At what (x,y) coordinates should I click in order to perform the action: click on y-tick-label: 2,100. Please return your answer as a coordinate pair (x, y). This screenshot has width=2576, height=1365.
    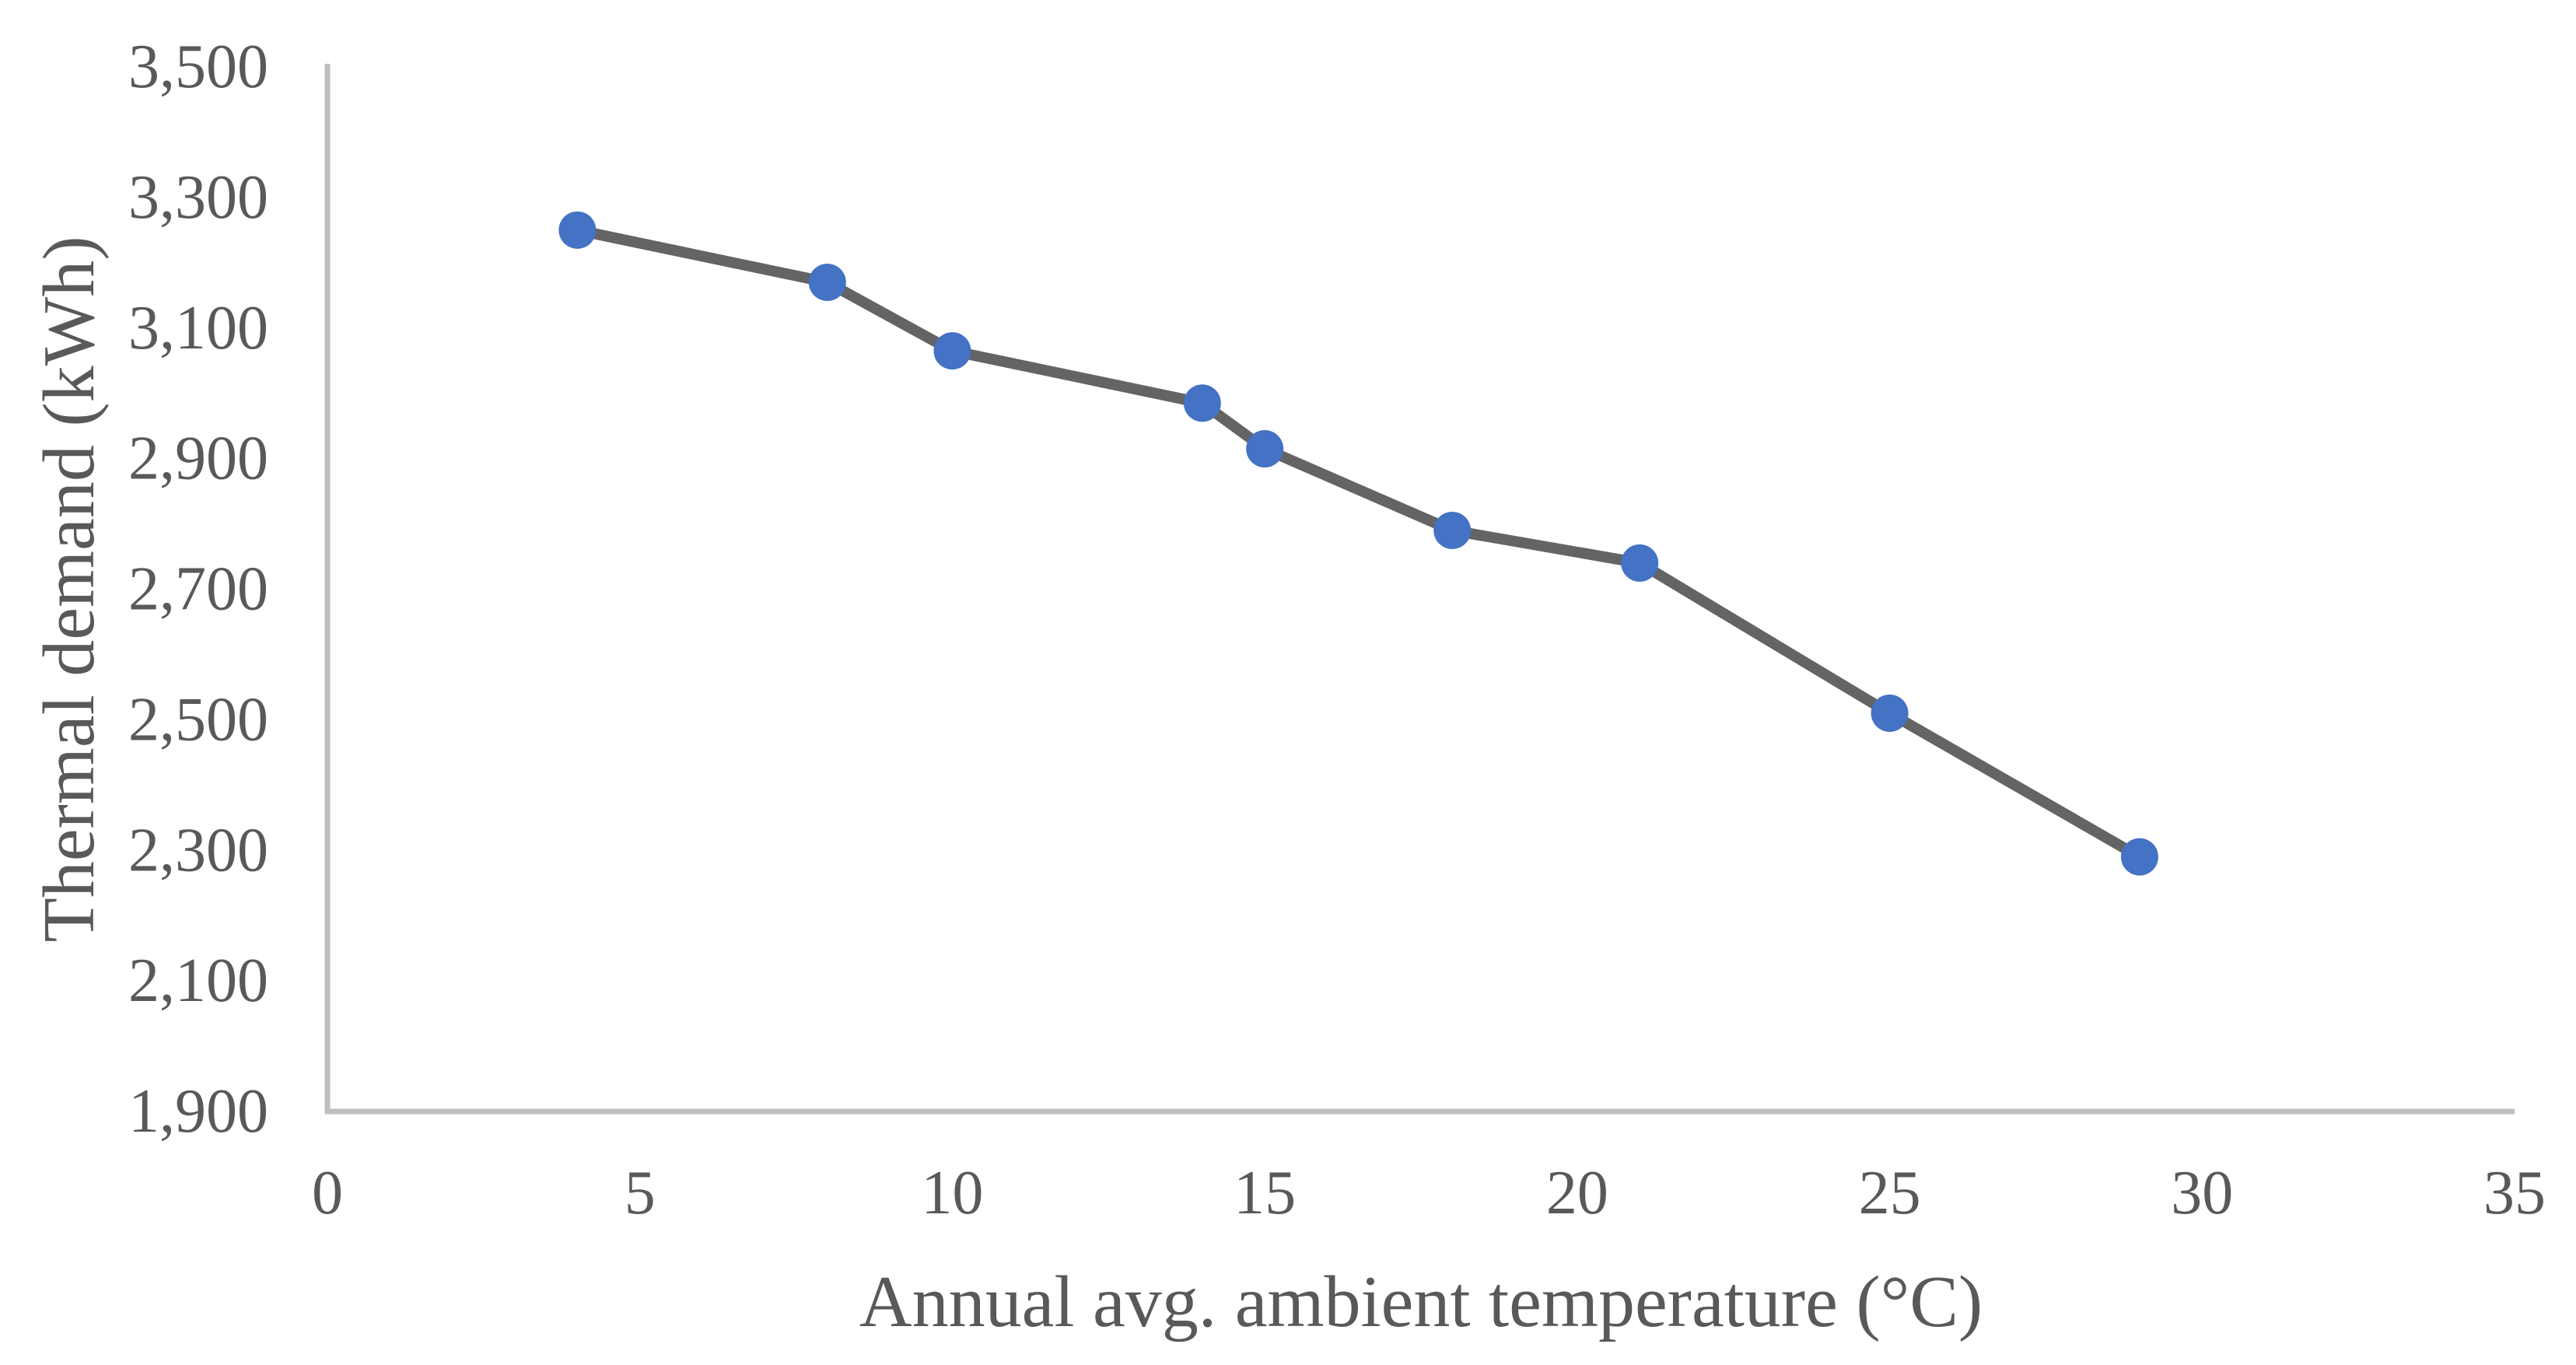
    Looking at the image, I should click on (198, 981).